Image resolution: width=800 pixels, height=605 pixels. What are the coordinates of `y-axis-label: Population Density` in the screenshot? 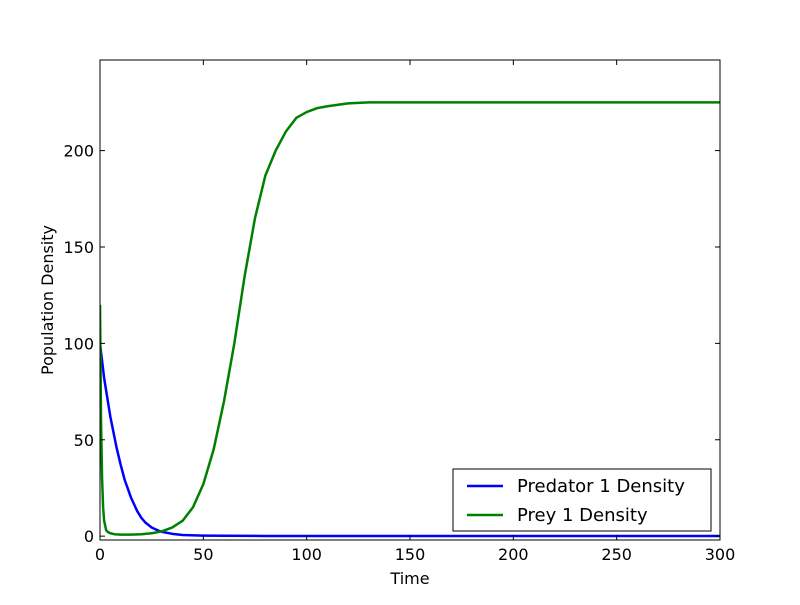 It's located at (47, 300).